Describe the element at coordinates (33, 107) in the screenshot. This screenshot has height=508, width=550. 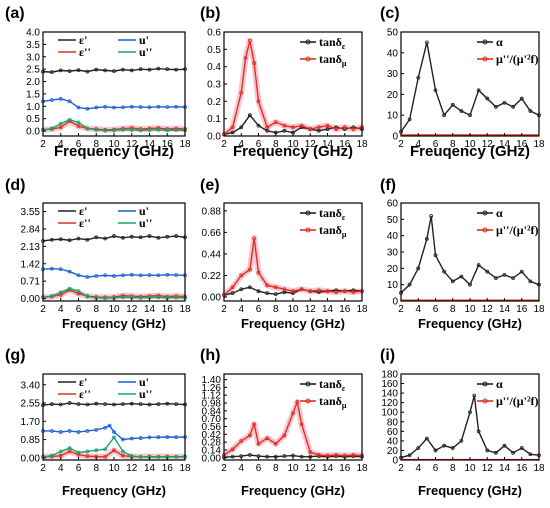
I see `y-tick-label: 1.0` at that location.